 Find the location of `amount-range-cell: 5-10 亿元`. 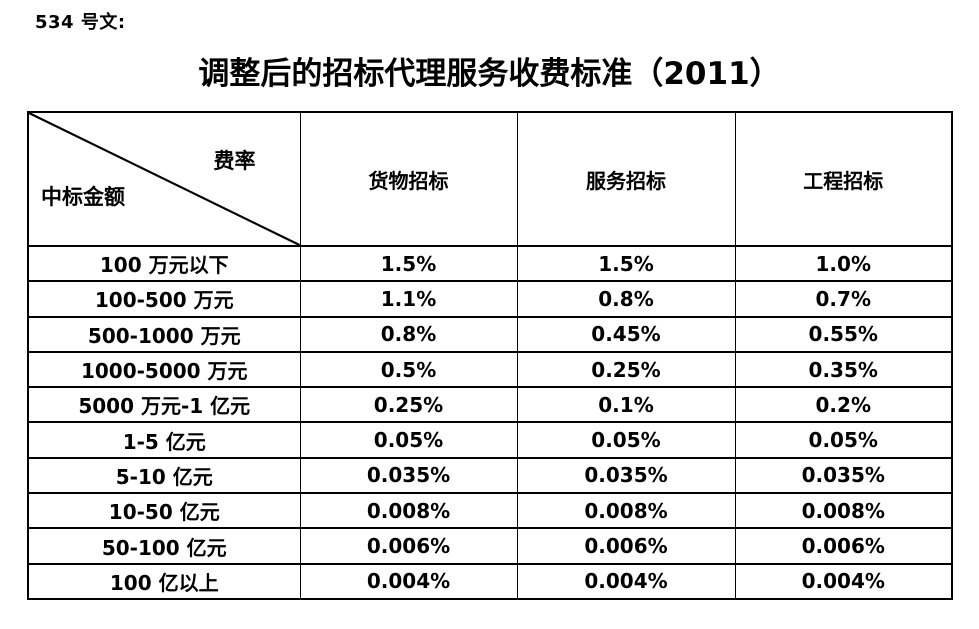

amount-range-cell: 5-10 亿元 is located at coordinates (164, 475).